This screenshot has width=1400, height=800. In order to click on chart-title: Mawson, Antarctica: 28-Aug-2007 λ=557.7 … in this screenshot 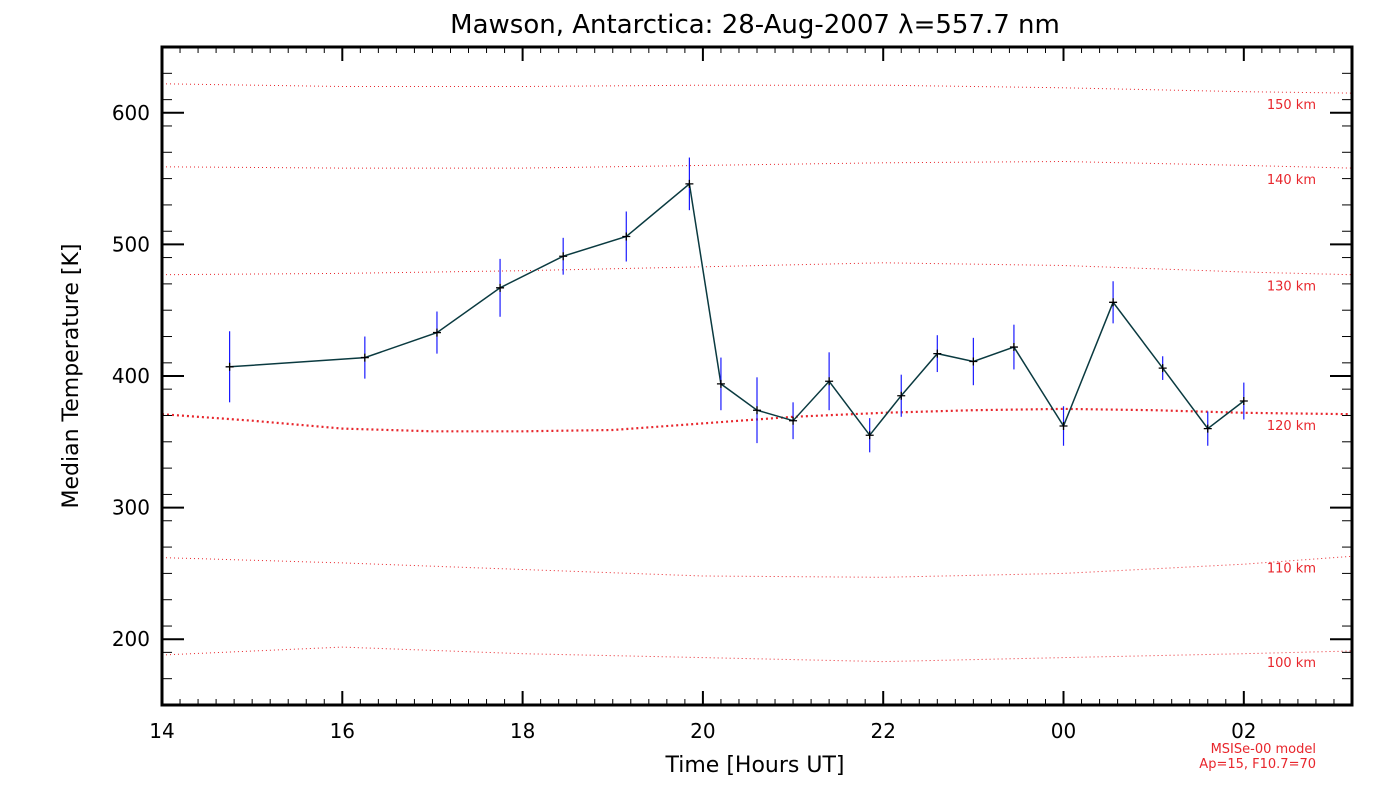, I will do `click(755, 25)`.